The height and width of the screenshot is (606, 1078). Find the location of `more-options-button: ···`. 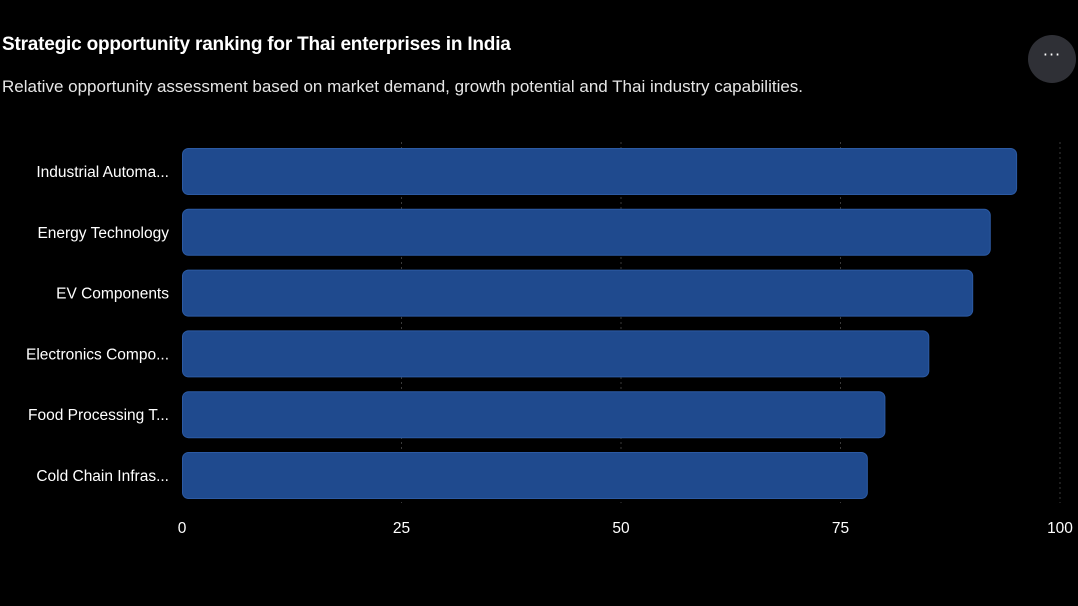

more-options-button: ··· is located at coordinates (1052, 59).